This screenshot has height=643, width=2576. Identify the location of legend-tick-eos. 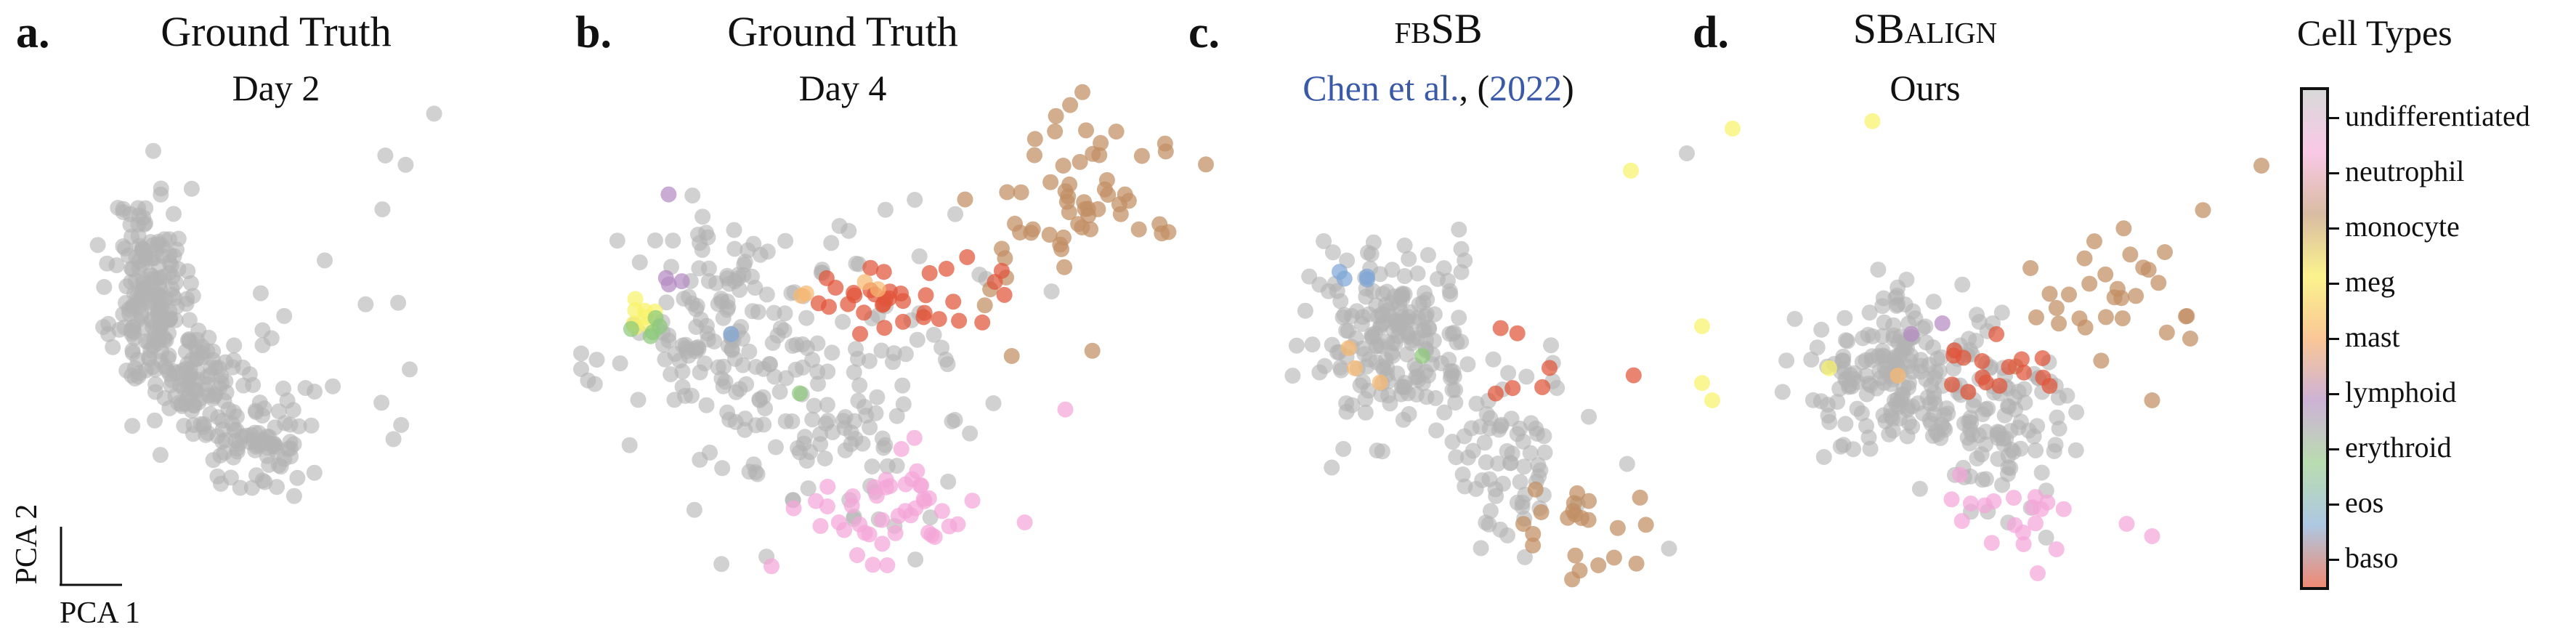
(2334, 504).